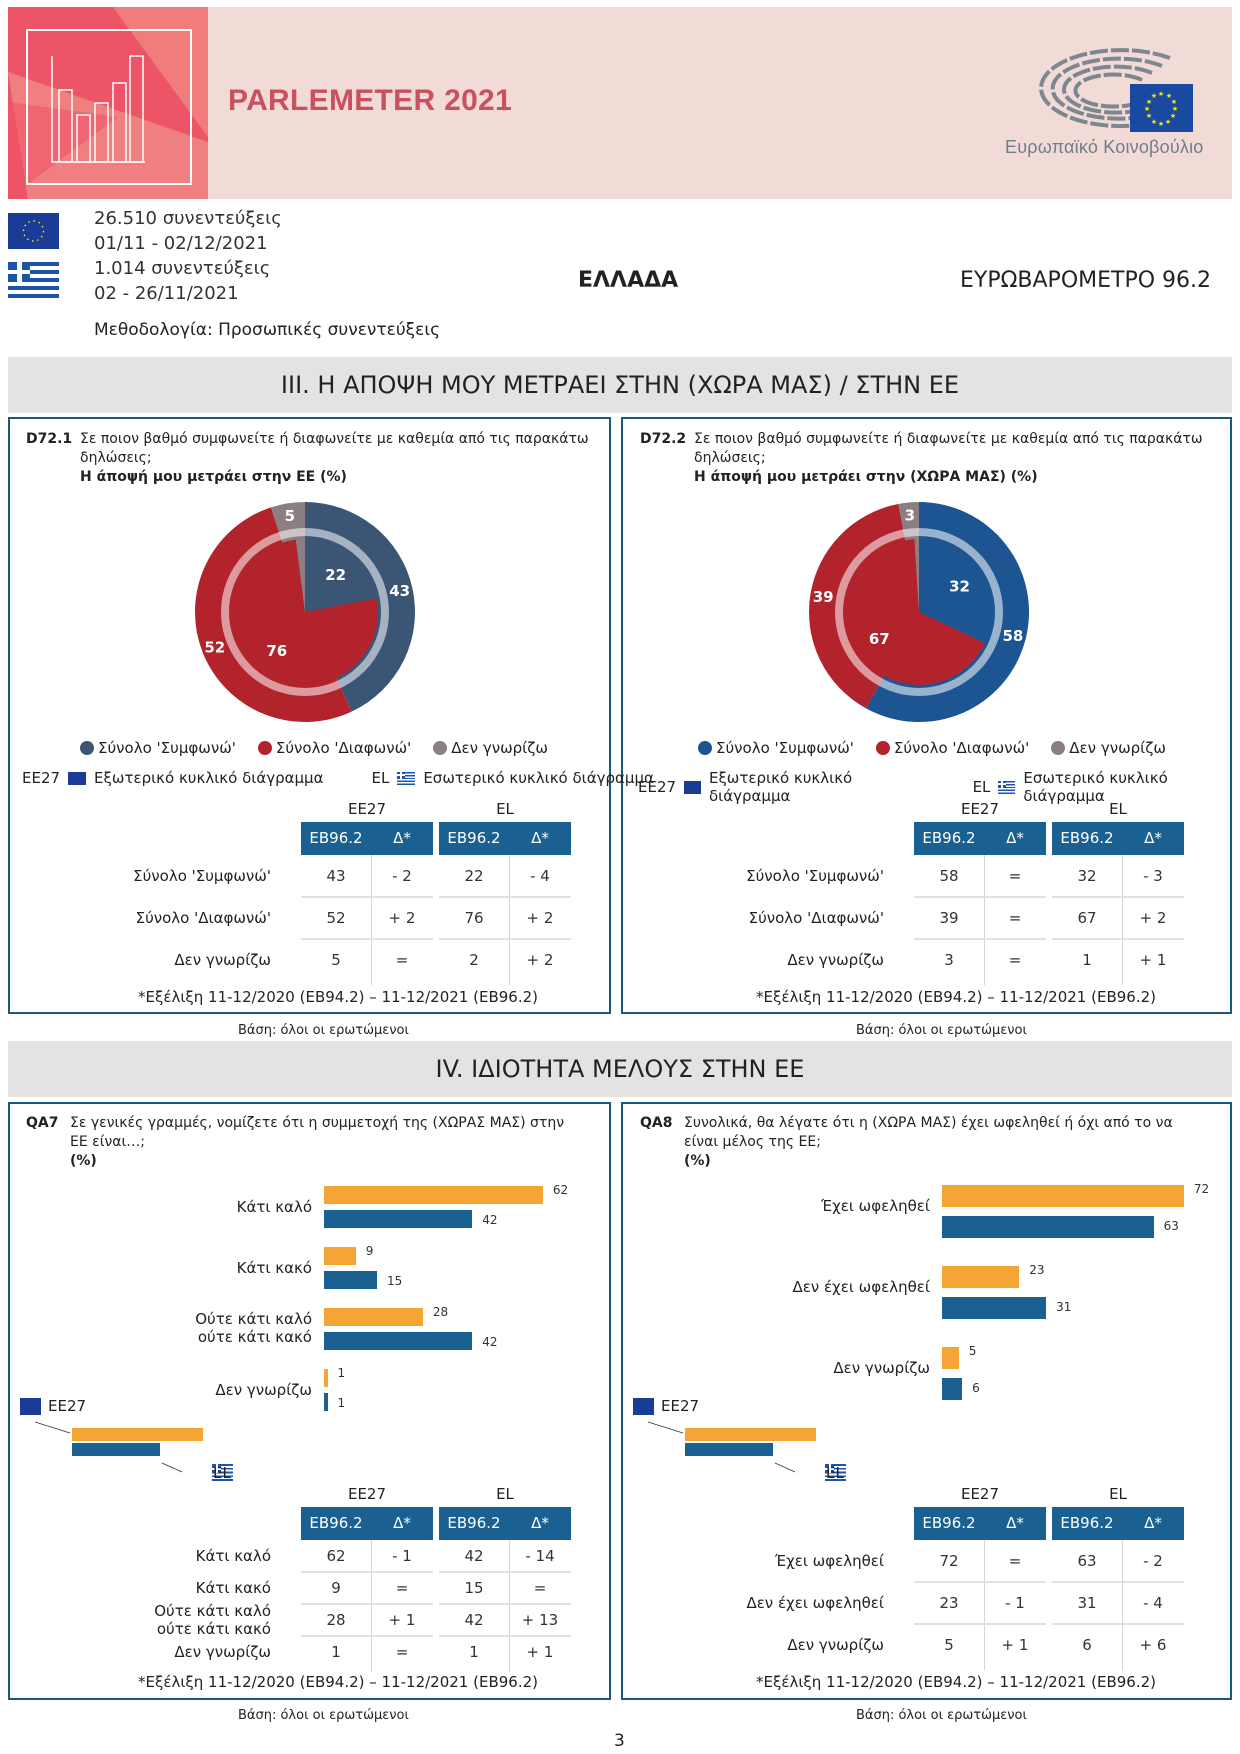 The height and width of the screenshot is (1754, 1240). Describe the element at coordinates (1015, 1603) in the screenshot. I see `cell-ee27-delta: - 1` at that location.